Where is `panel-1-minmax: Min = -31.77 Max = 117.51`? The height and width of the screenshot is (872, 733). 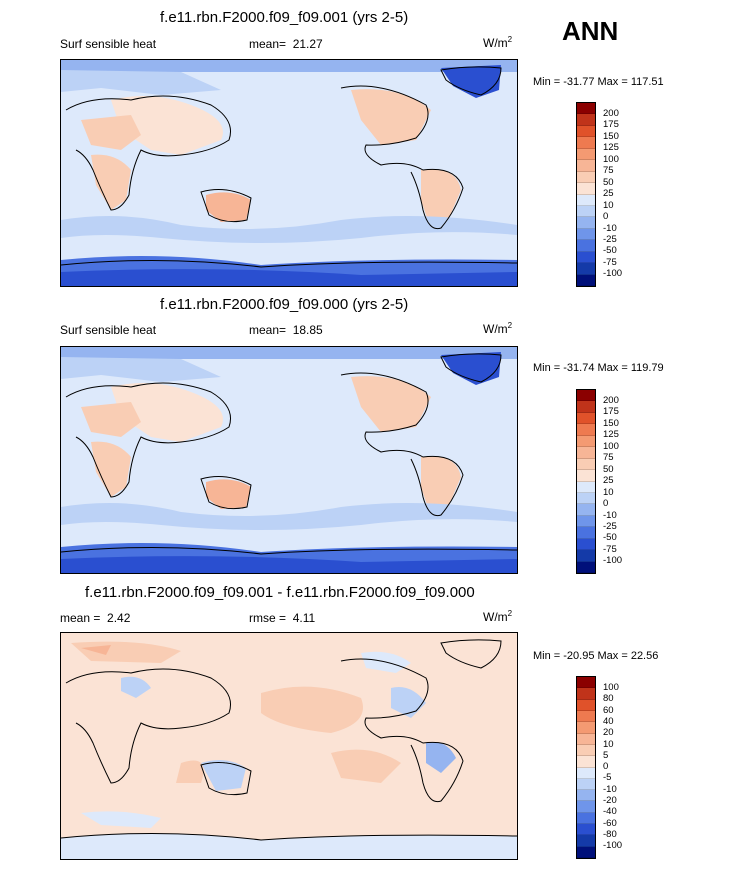
panel-1-minmax: Min = -31.77 Max = 117.51 is located at coordinates (598, 82).